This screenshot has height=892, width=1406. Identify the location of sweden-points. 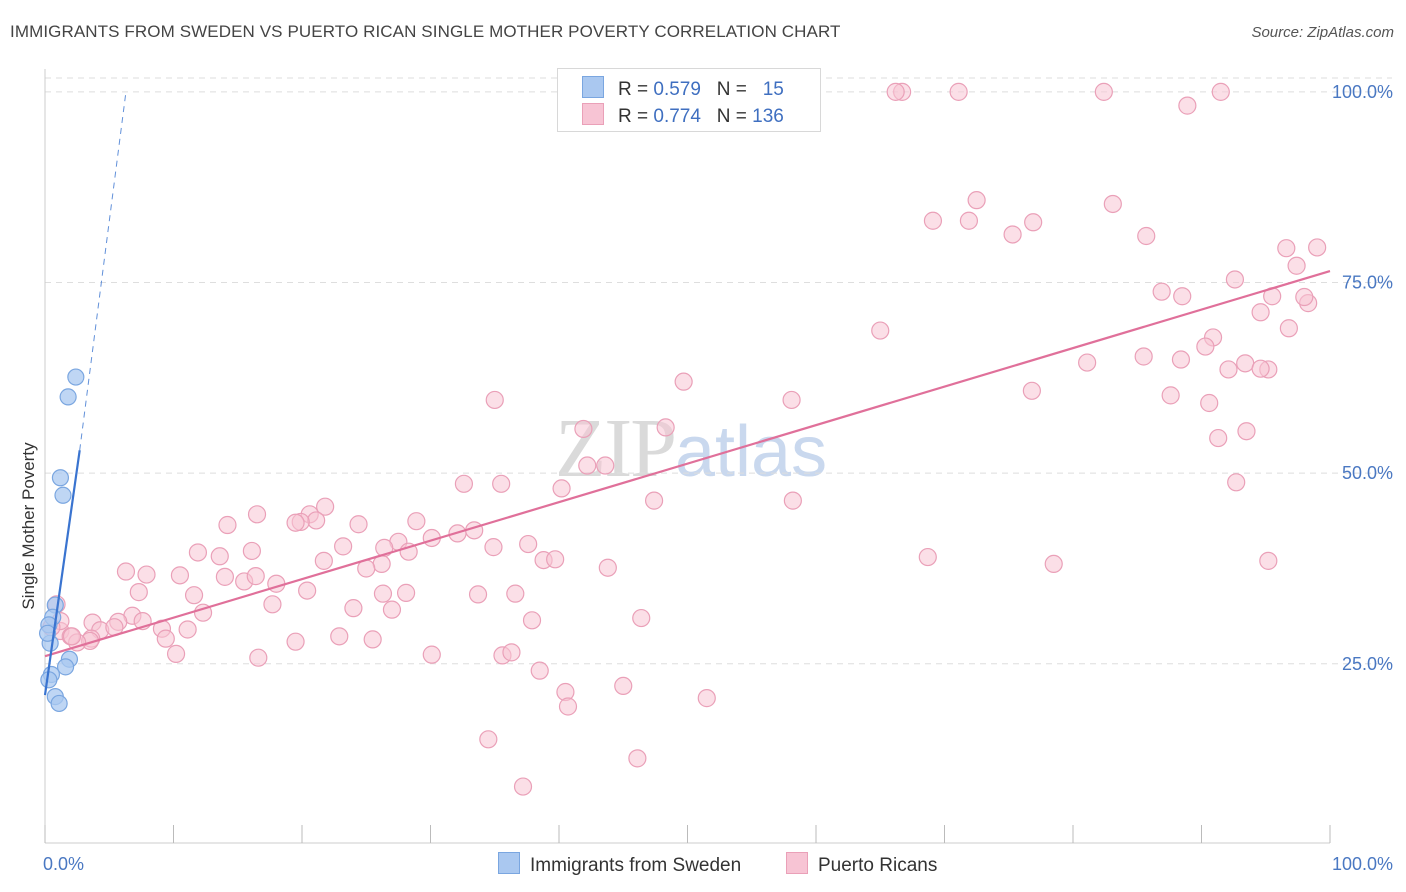
(61, 540).